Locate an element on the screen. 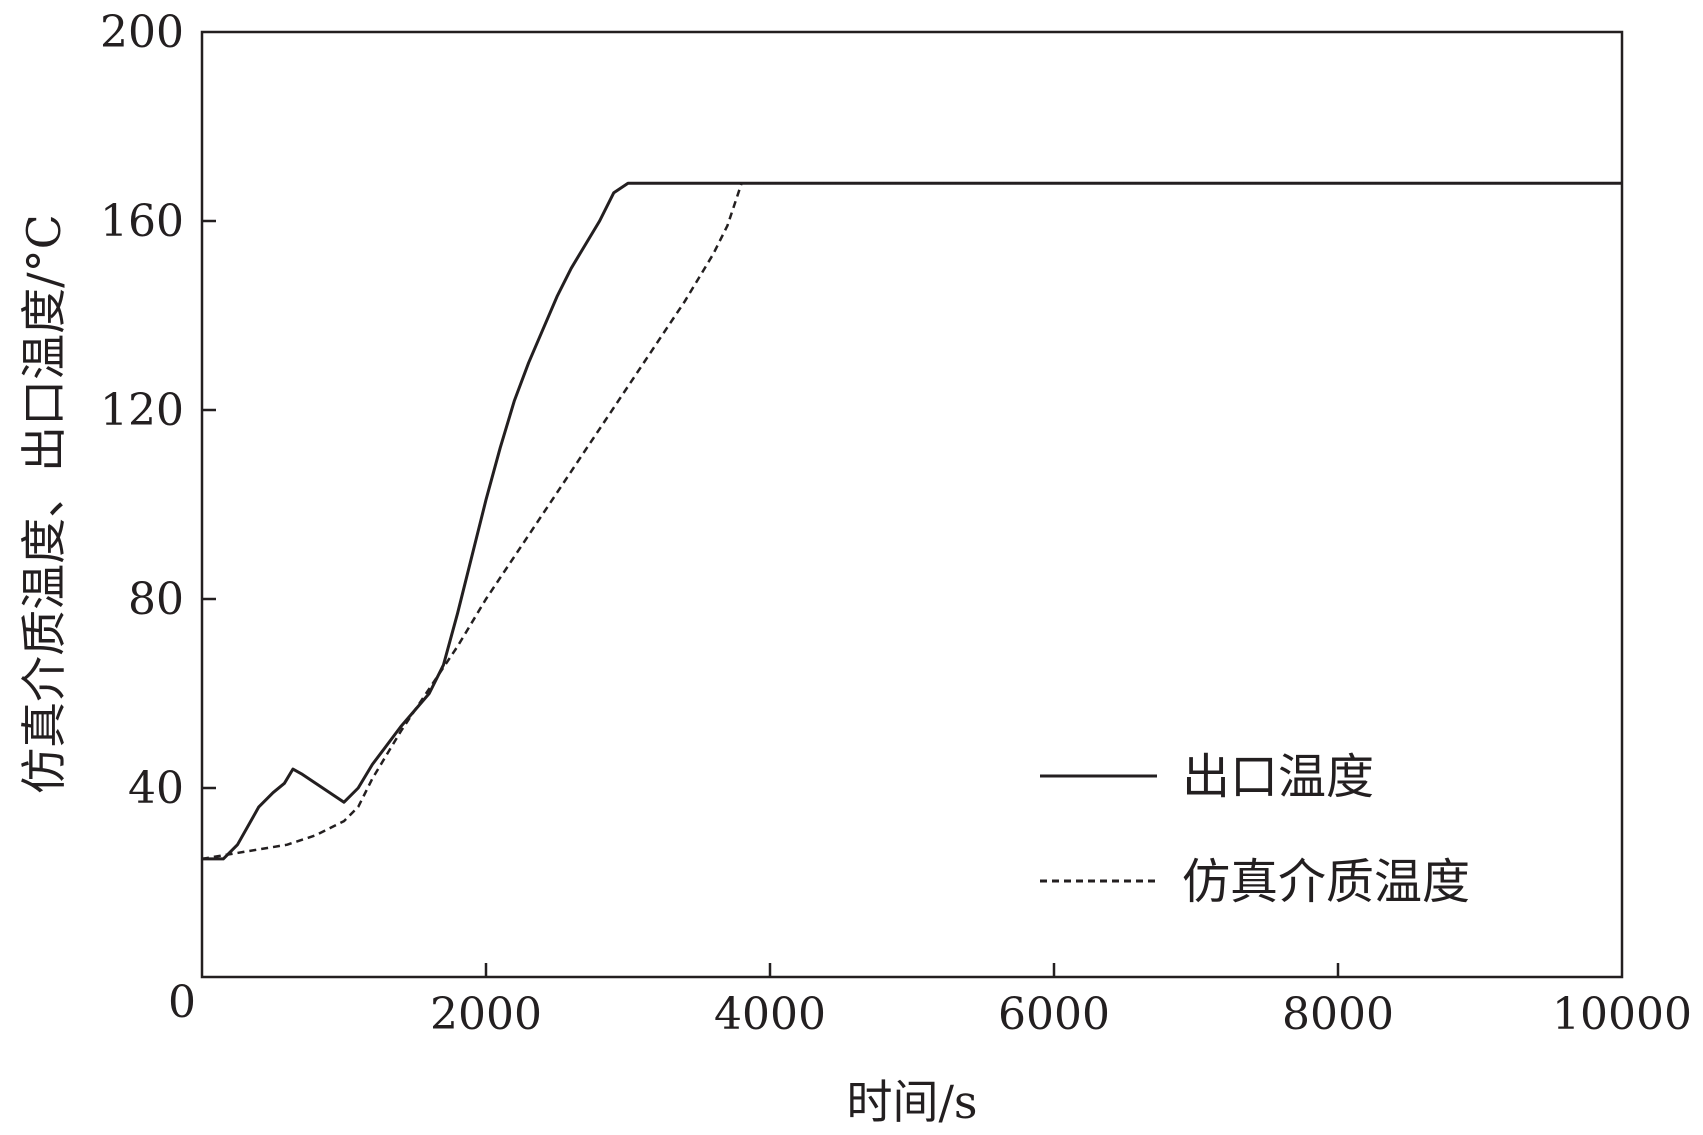 This screenshot has height=1135, width=1703. legend: 出口温度 仿真介质温度 is located at coordinates (1255, 829).